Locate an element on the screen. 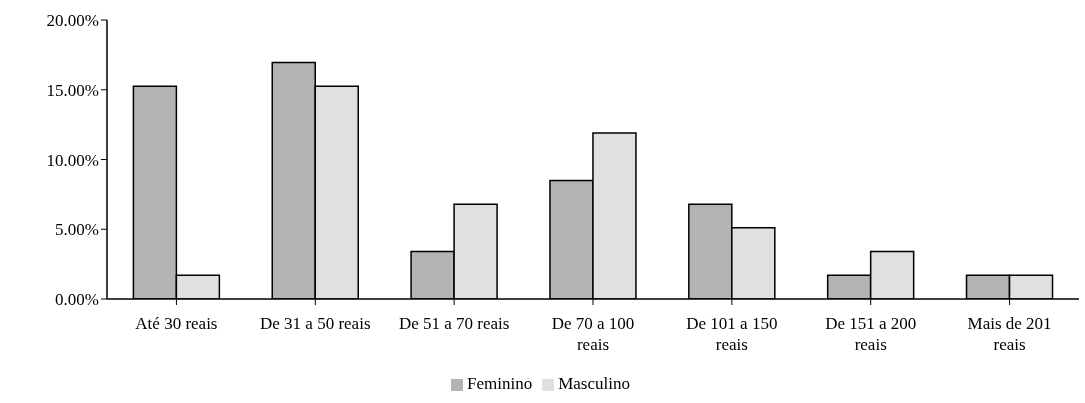 The height and width of the screenshot is (403, 1085). legend-label: Feminino is located at coordinates (500, 383).